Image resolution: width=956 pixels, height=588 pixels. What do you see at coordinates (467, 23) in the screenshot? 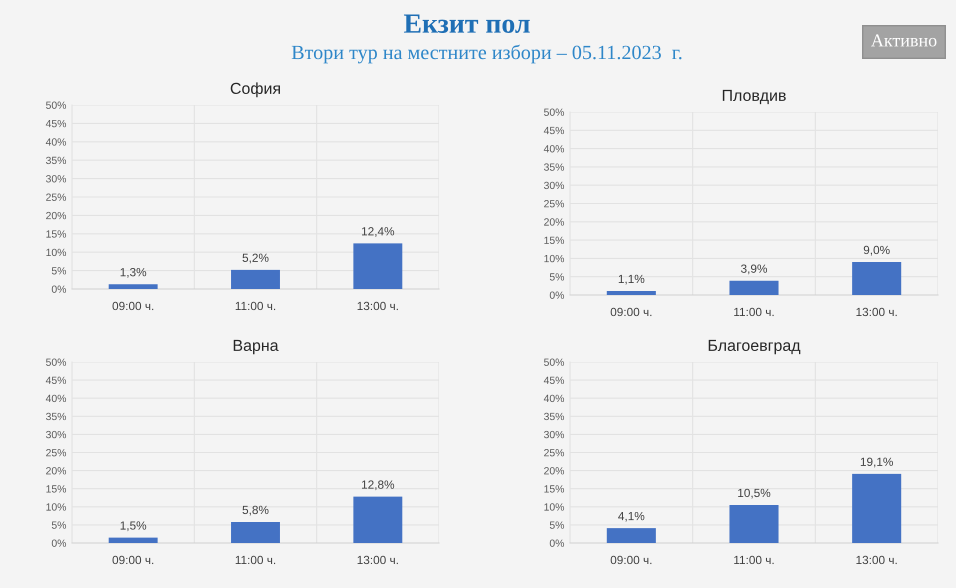
I see `text: Екзит пол` at bounding box center [467, 23].